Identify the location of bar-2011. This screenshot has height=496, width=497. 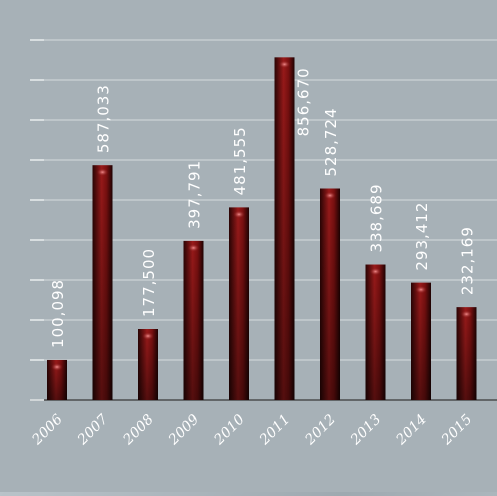
(284, 228).